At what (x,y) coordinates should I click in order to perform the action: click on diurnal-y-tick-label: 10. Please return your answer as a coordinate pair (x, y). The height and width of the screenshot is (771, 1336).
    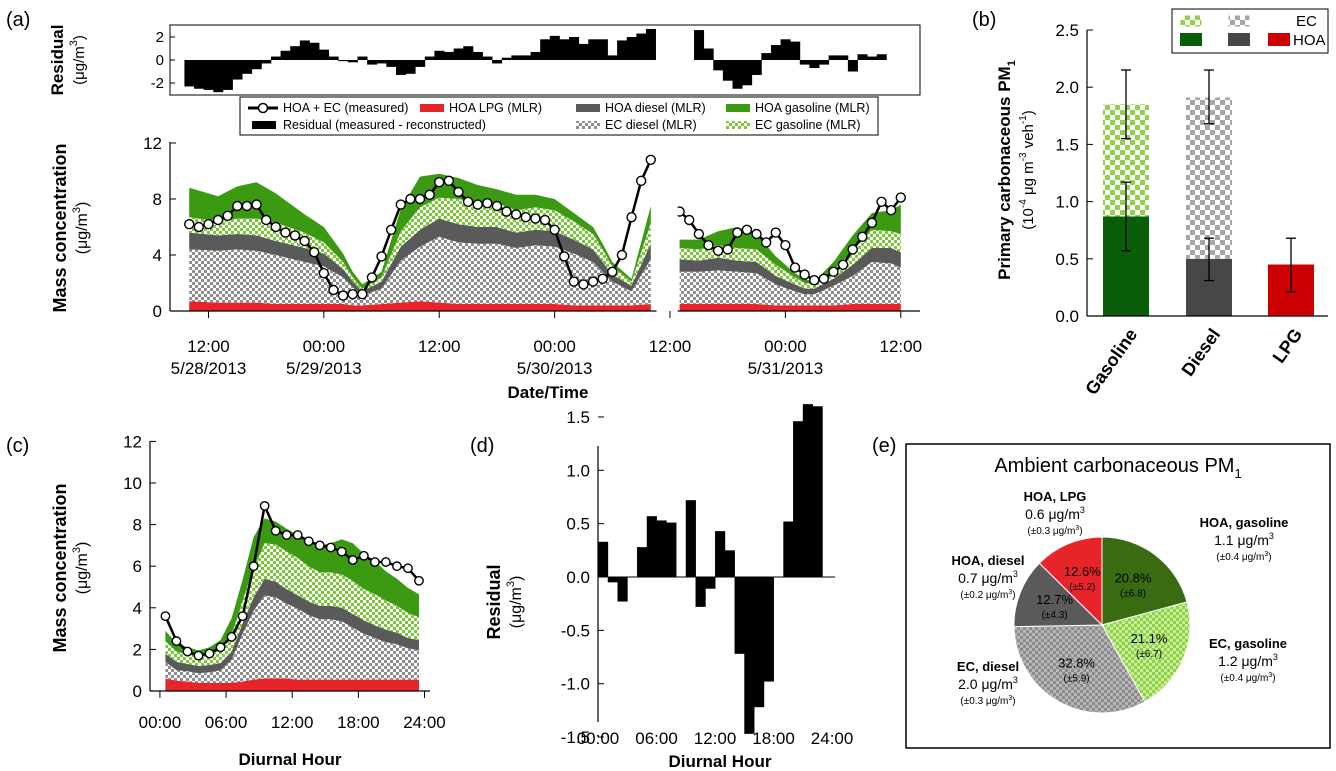
    Looking at the image, I should click on (132, 483).